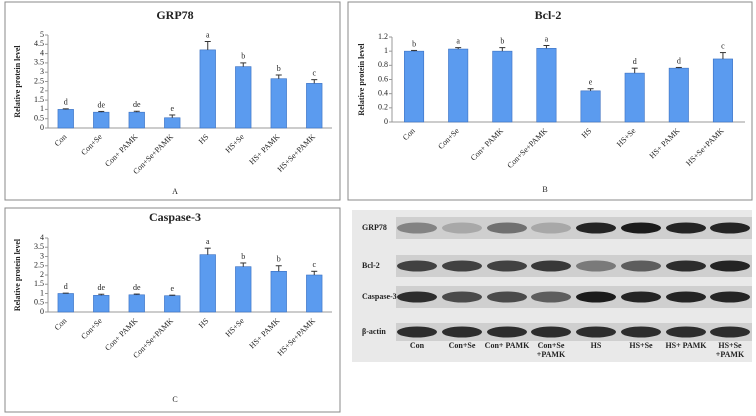  Describe the element at coordinates (174, 15) in the screenshot. I see `chart-title: GRP78` at that location.